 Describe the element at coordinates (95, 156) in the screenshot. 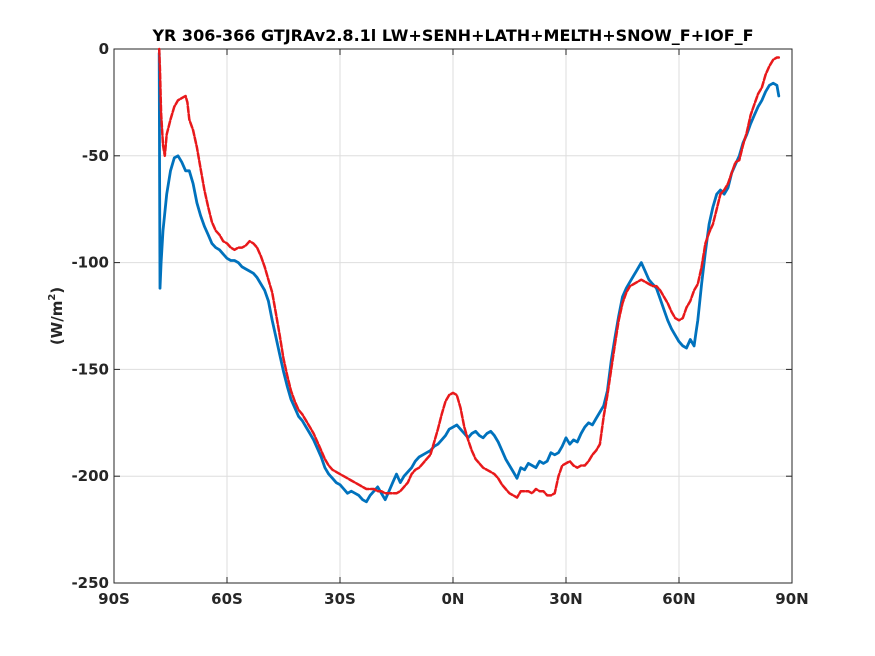

I see `y-tick-label: -50` at that location.